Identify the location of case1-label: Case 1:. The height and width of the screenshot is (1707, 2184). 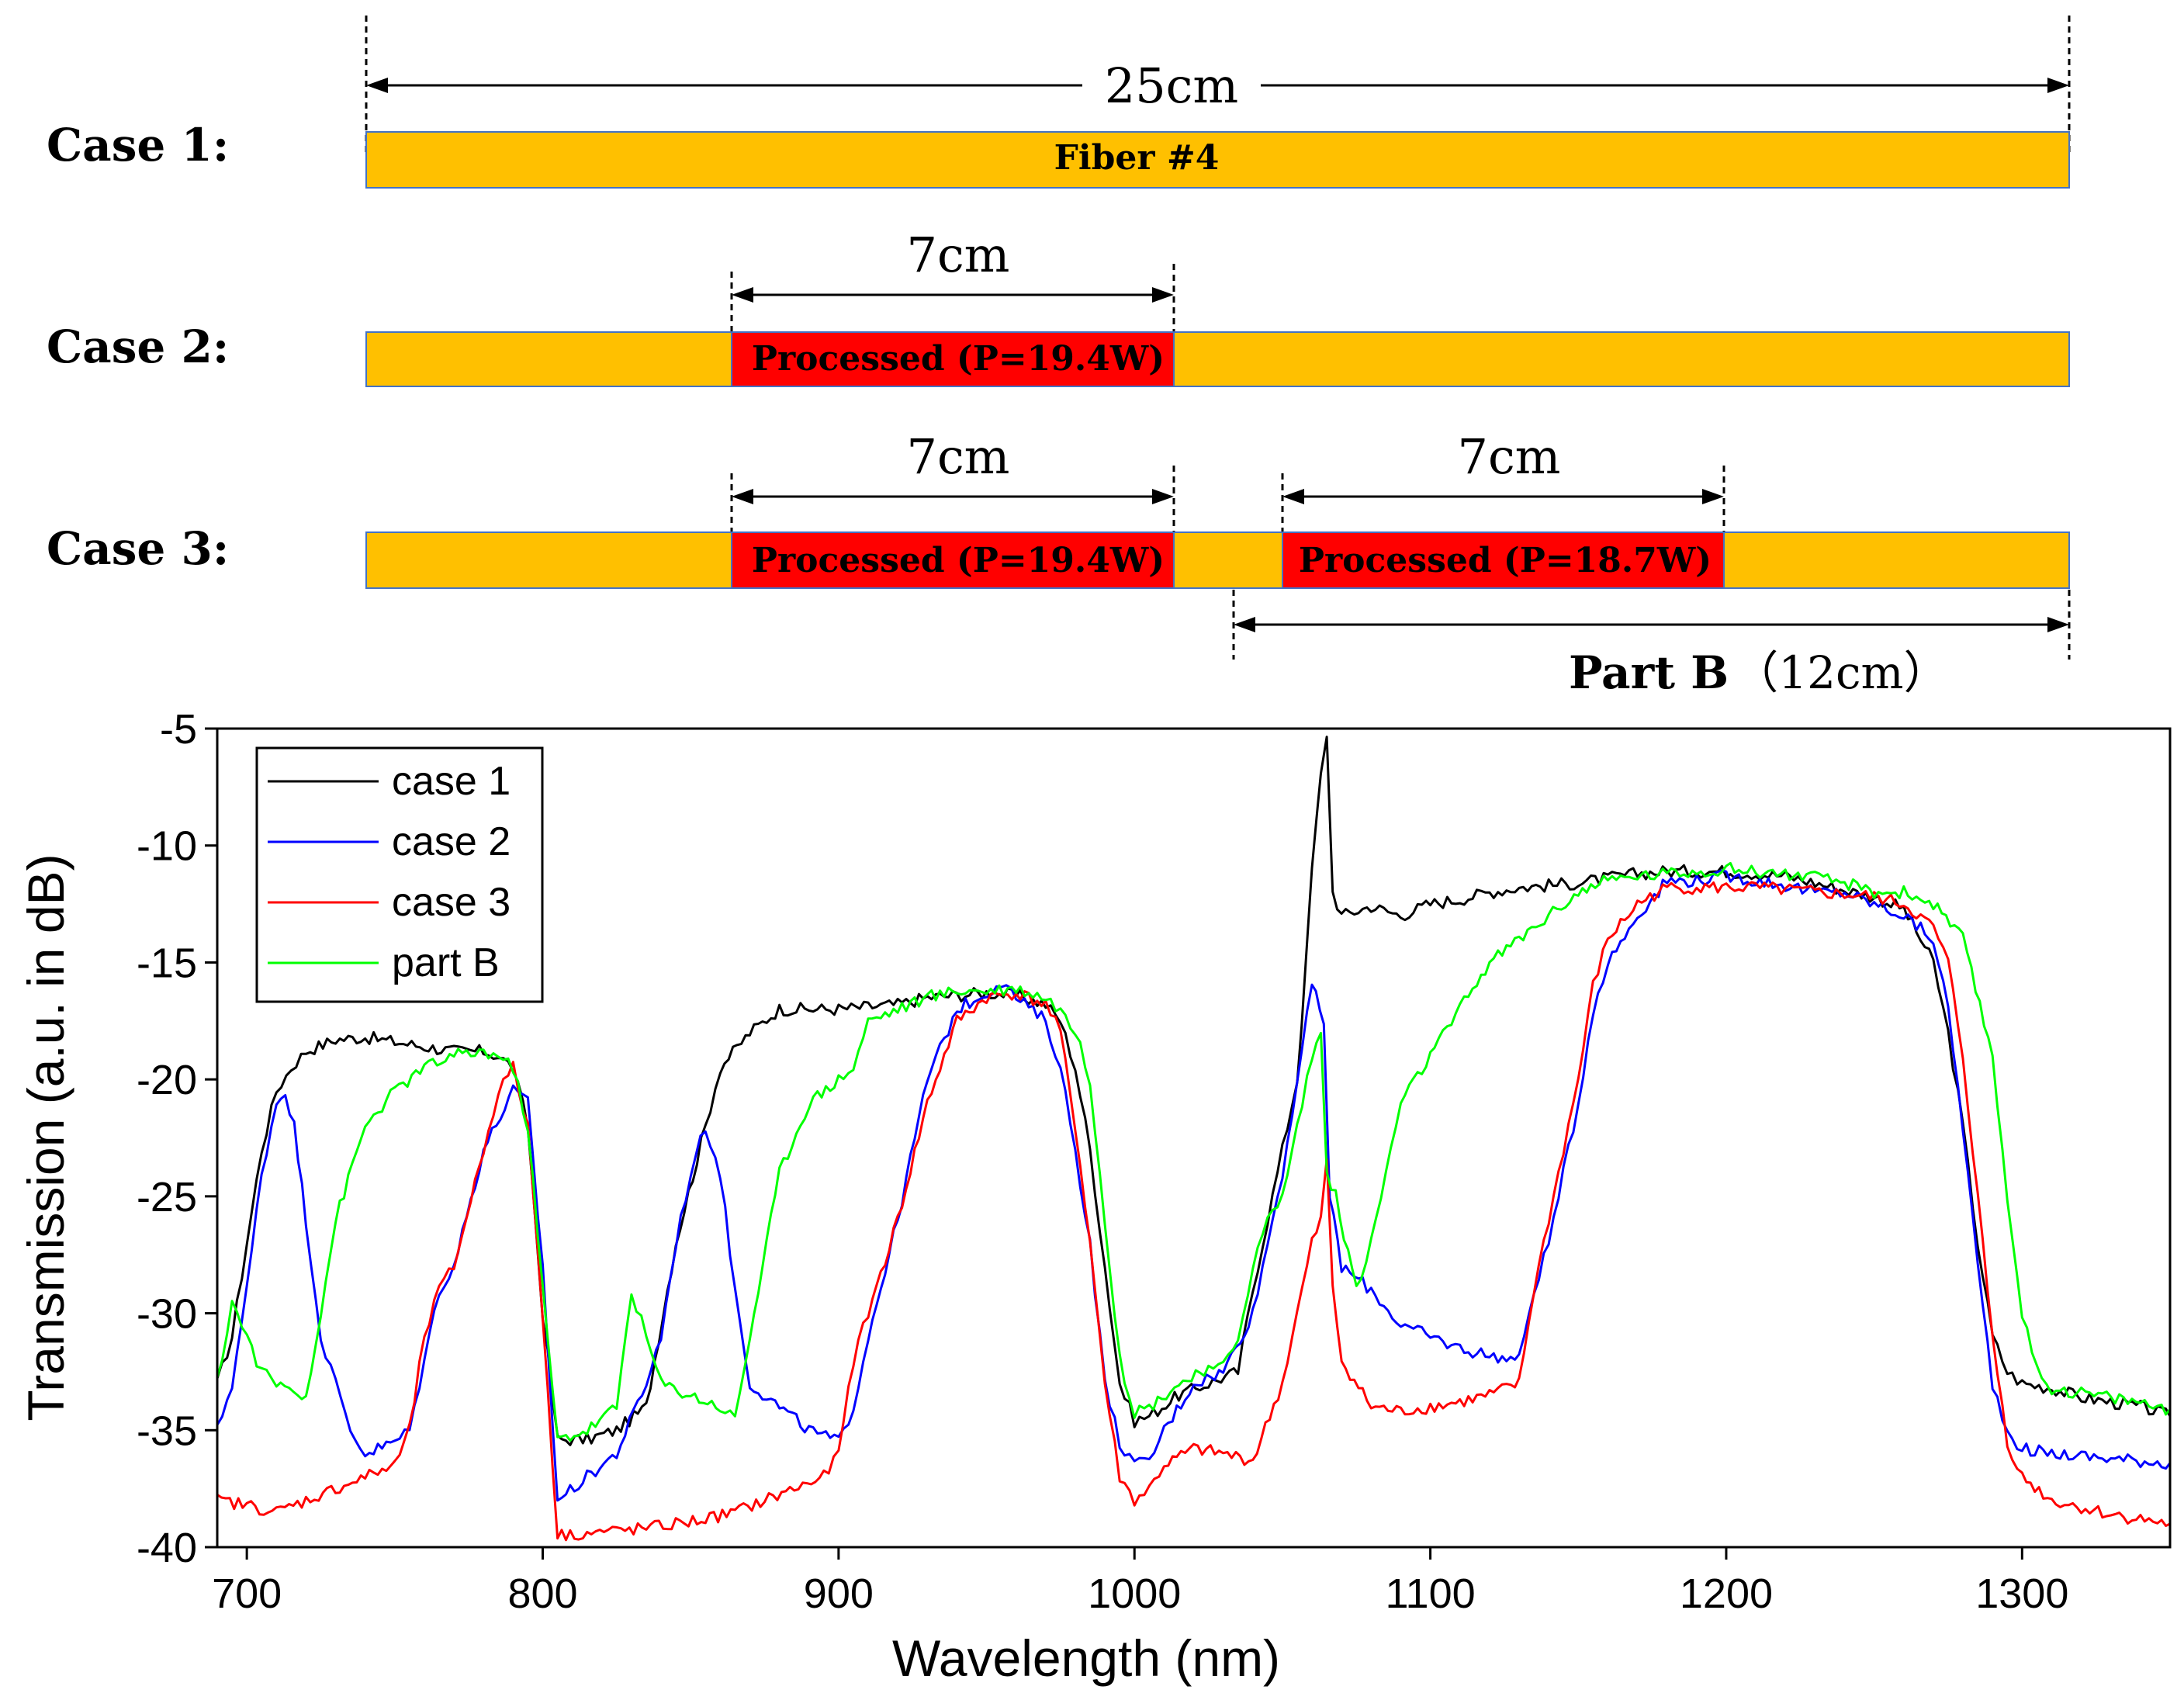
(138, 145).